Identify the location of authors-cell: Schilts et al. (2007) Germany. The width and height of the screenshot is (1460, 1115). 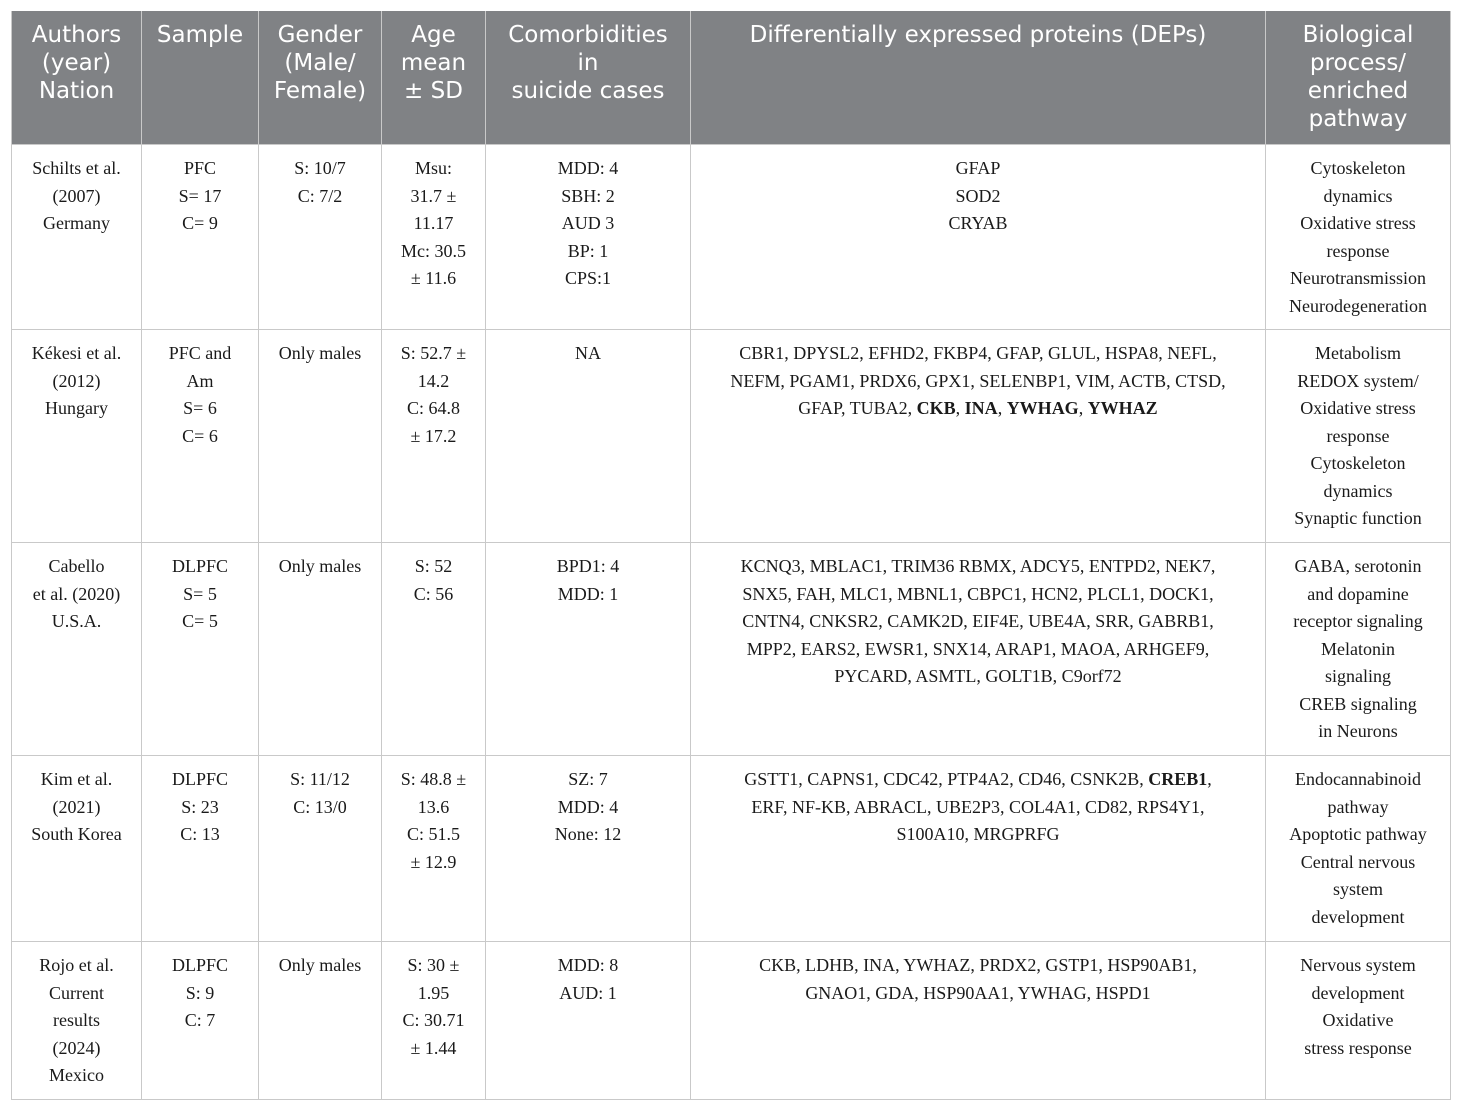
(76, 237).